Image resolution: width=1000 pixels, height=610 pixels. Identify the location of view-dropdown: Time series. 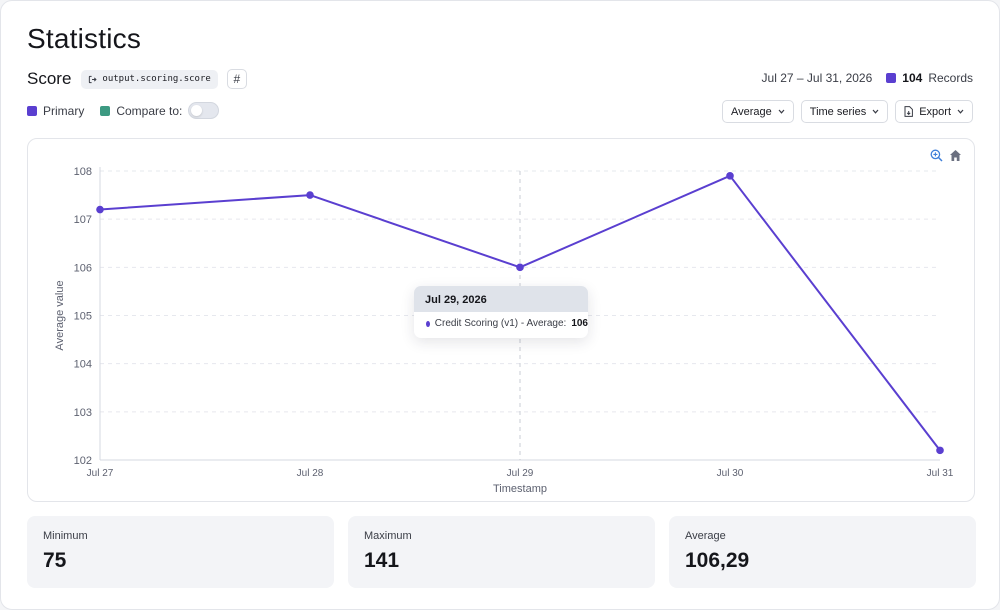
(844, 111).